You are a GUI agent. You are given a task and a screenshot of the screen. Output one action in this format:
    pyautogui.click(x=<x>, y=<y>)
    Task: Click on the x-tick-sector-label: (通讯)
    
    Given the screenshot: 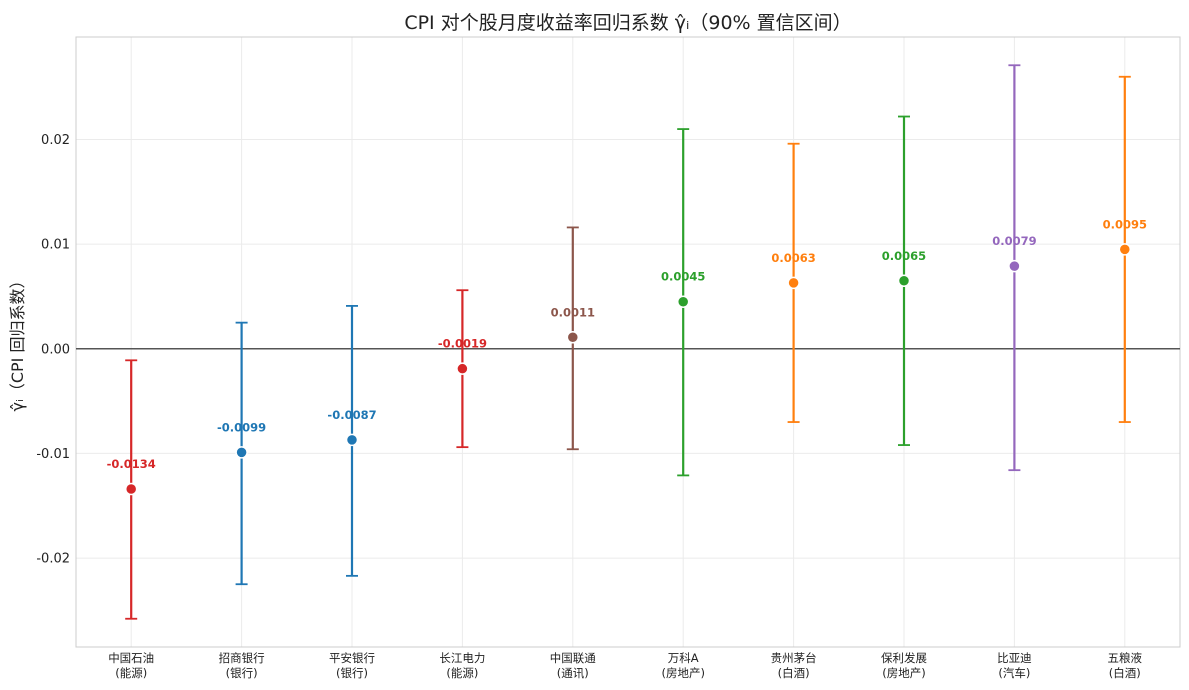 What is the action you would take?
    pyautogui.click(x=573, y=673)
    